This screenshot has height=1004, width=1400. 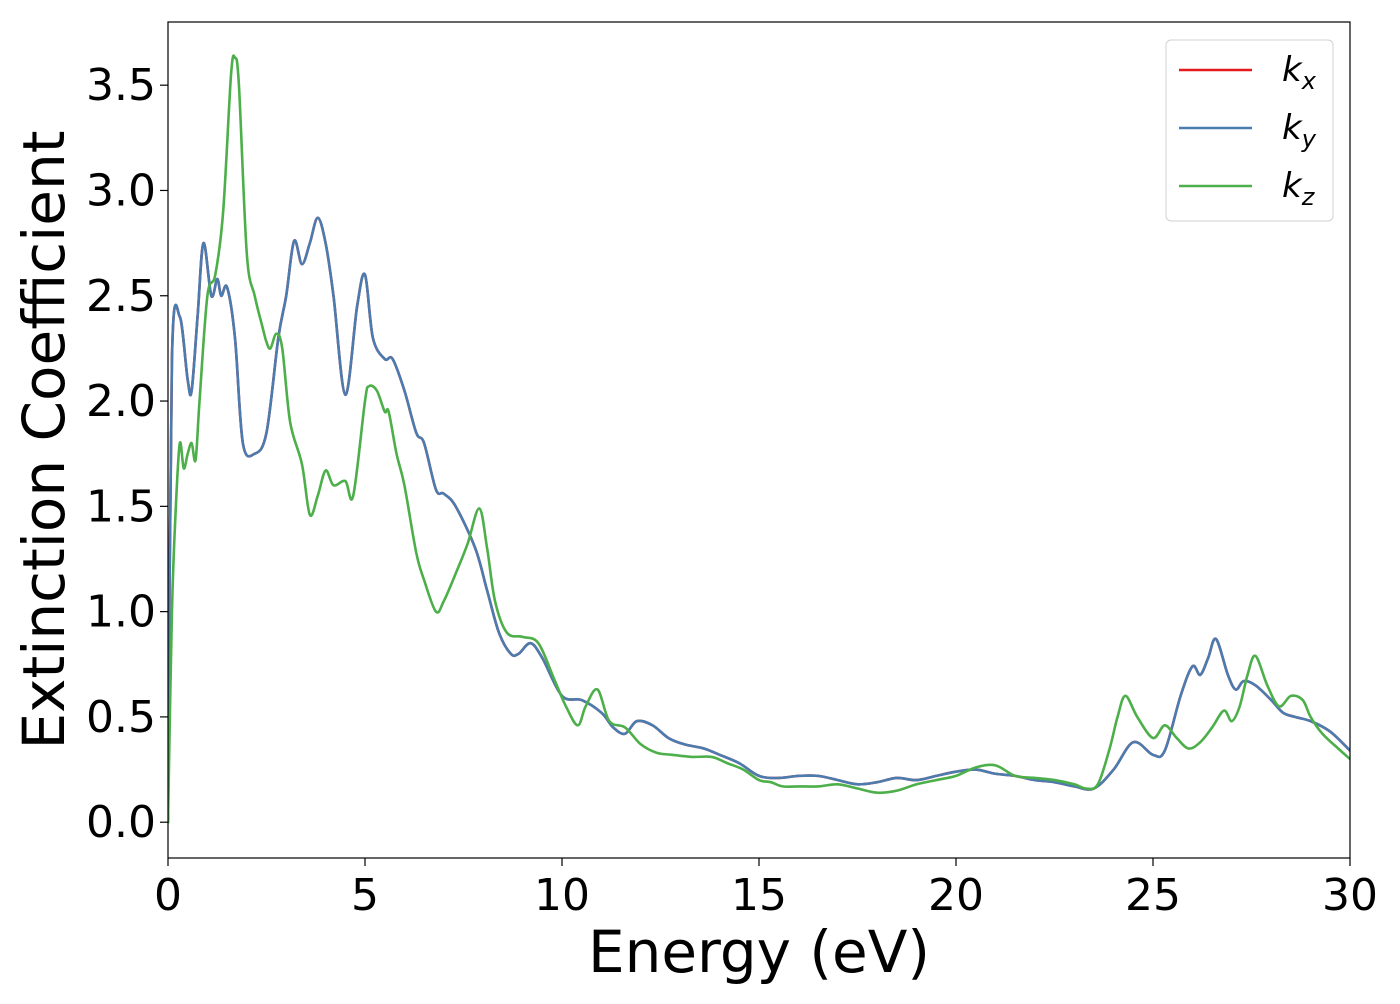 What do you see at coordinates (1350, 895) in the screenshot?
I see `x-tick-label: 30` at bounding box center [1350, 895].